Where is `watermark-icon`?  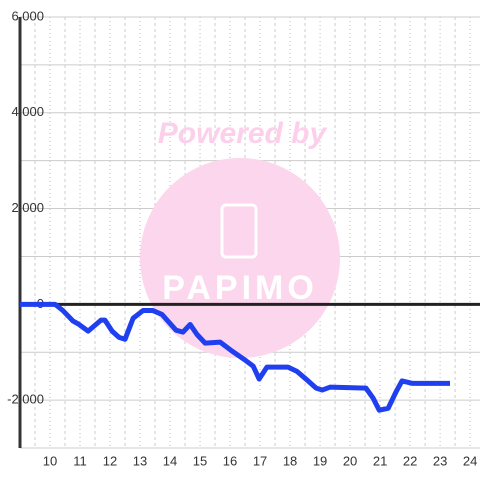
watermark-icon is located at coordinates (239, 231).